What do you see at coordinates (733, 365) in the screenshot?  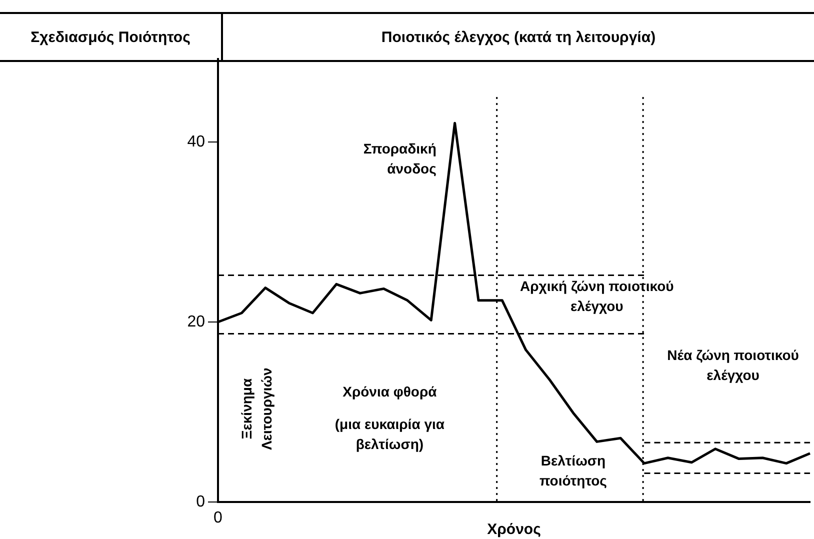 I see `annotation: Νέα ζώνη ποιοτικού ελέγχου` at bounding box center [733, 365].